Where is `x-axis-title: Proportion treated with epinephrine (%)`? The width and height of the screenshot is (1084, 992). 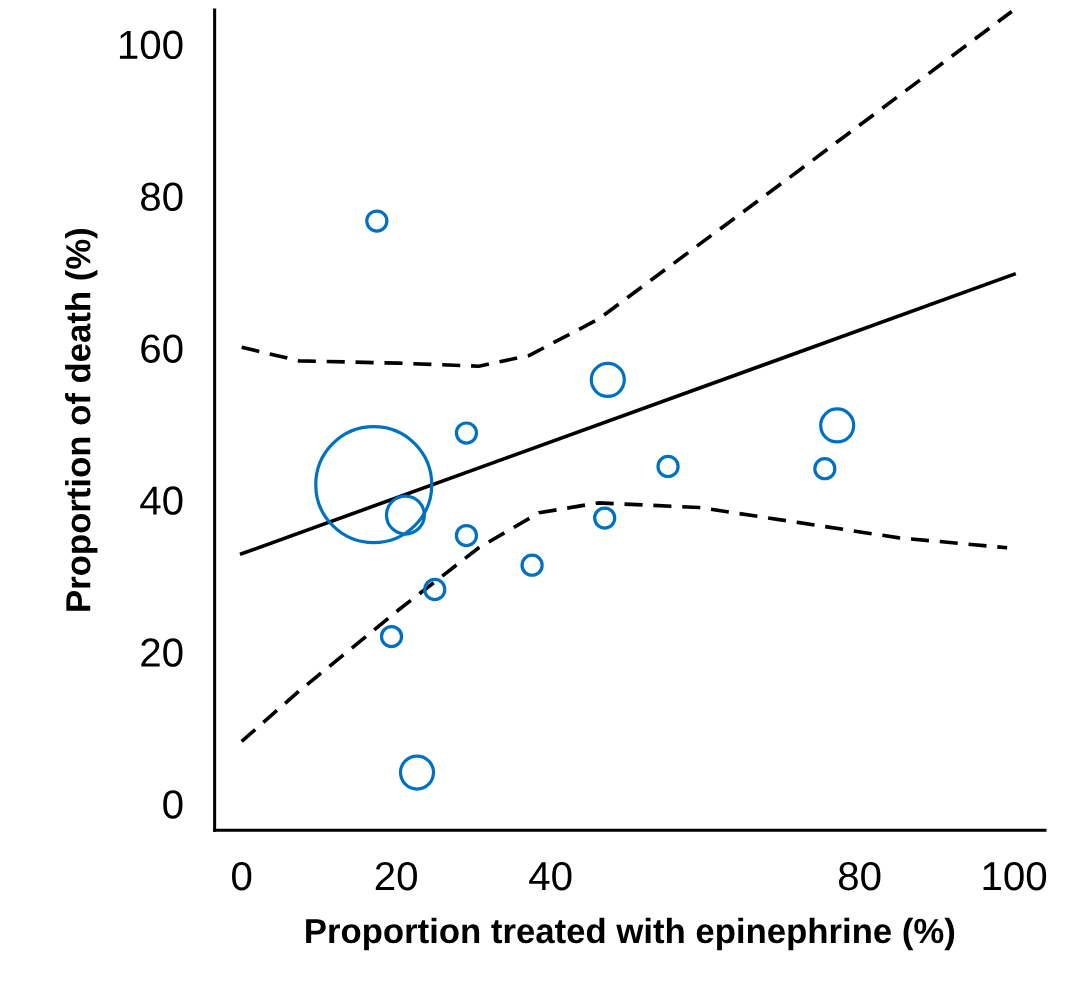
x-axis-title: Proportion treated with epinephrine (%) is located at coordinates (630, 934).